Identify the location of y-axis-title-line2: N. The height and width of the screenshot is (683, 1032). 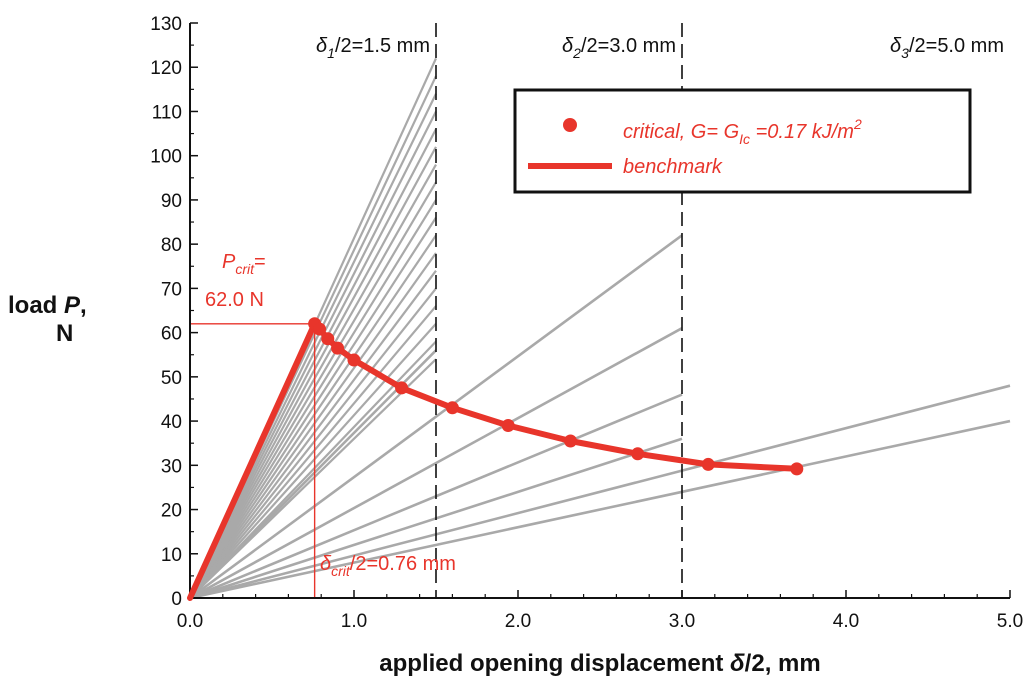
(64, 333).